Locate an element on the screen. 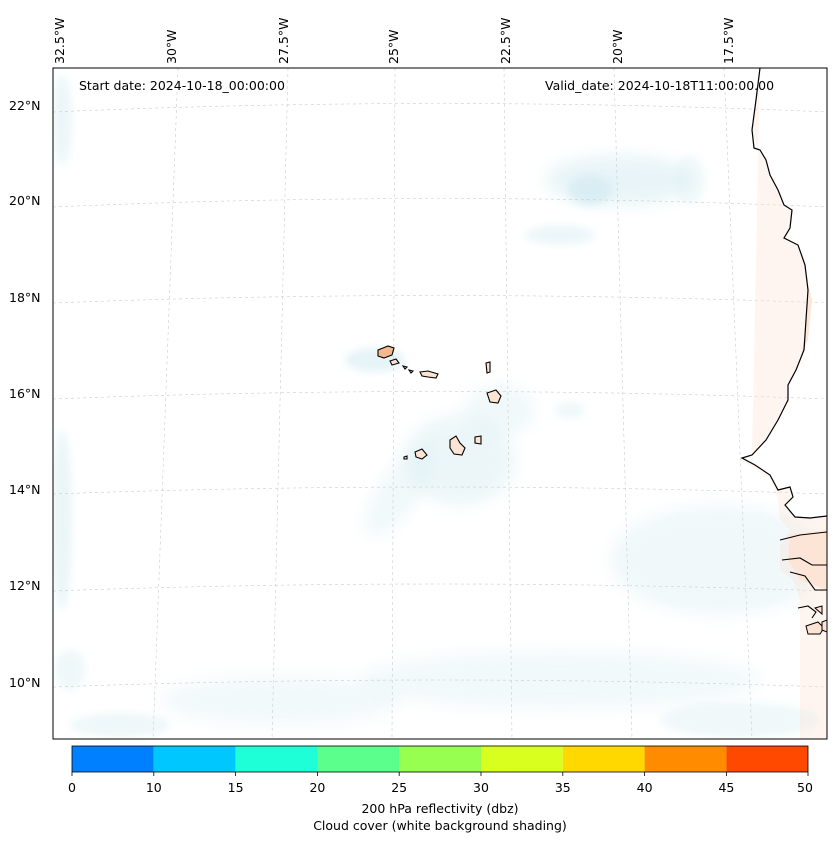 The image size is (837, 843). colorbar-tick-label: 20 is located at coordinates (317, 787).